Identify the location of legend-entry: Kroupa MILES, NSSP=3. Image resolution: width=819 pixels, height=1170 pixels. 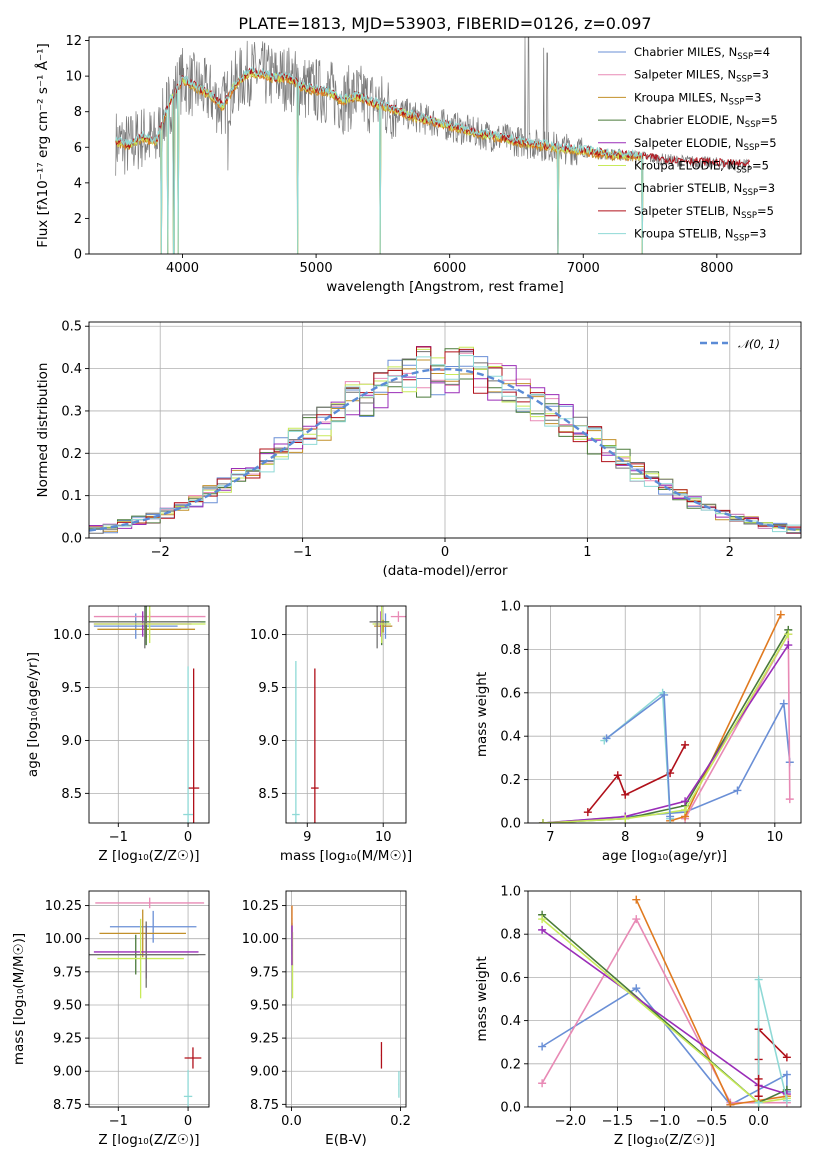
(697, 98).